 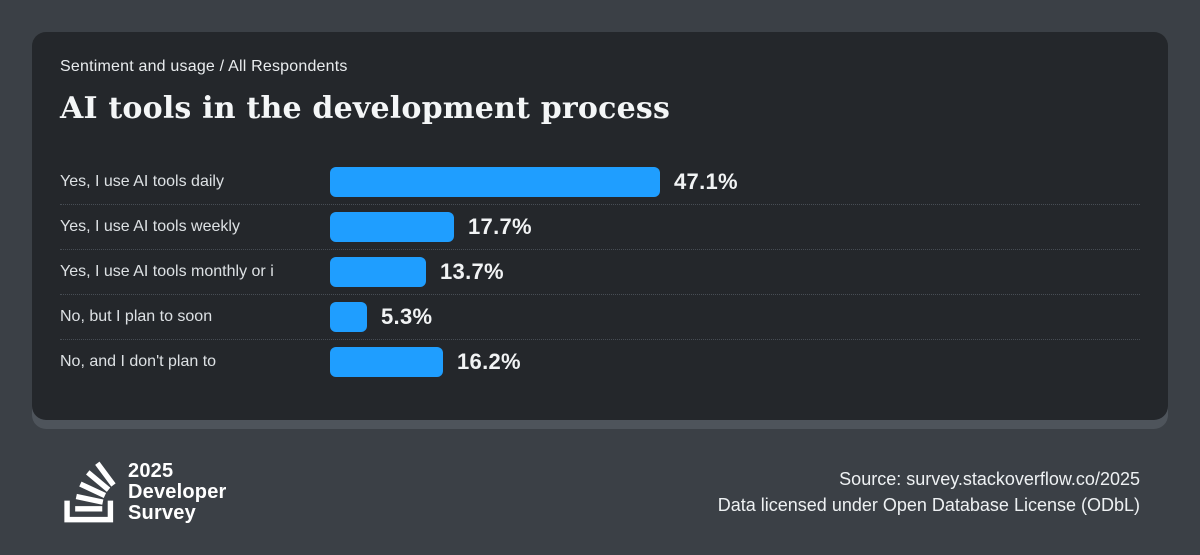 I want to click on bar-value: 47.1%, so click(x=706, y=181).